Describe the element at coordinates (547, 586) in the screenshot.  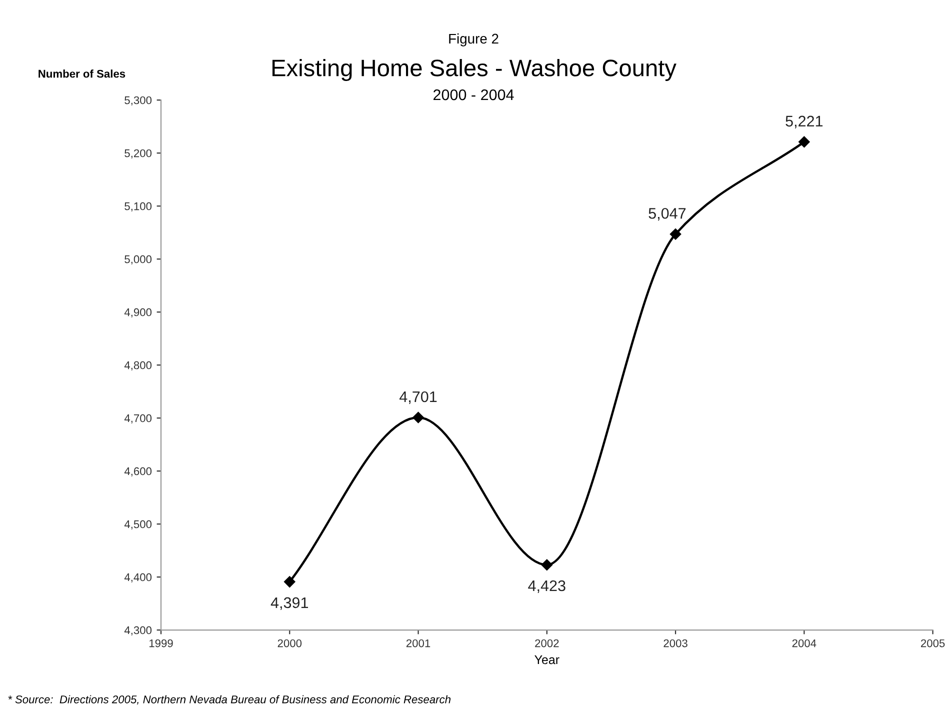
I see `data-label: 4,423` at that location.